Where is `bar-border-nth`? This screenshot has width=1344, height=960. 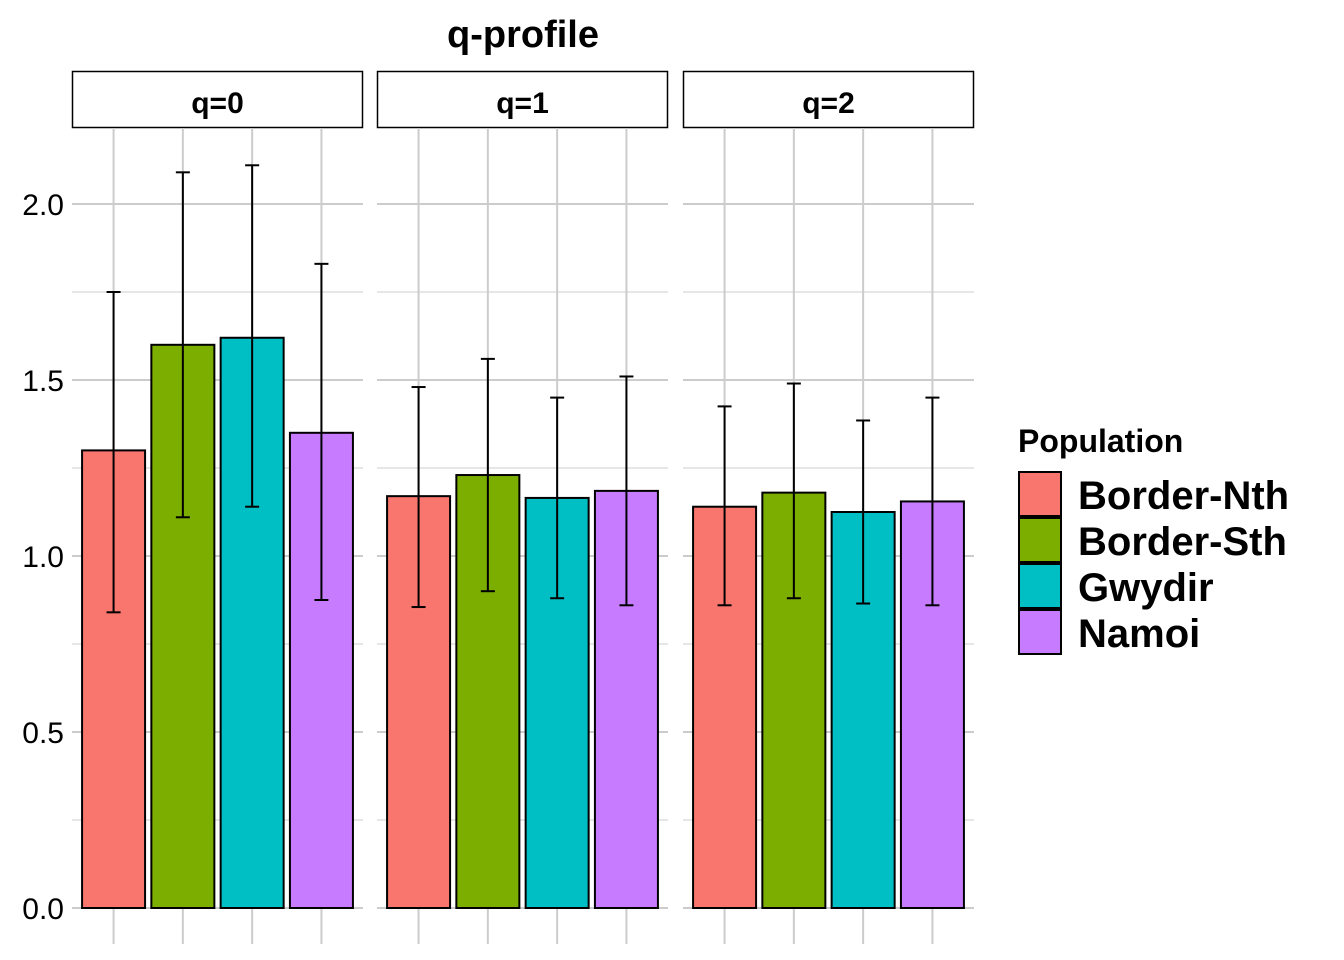
bar-border-nth is located at coordinates (114, 679).